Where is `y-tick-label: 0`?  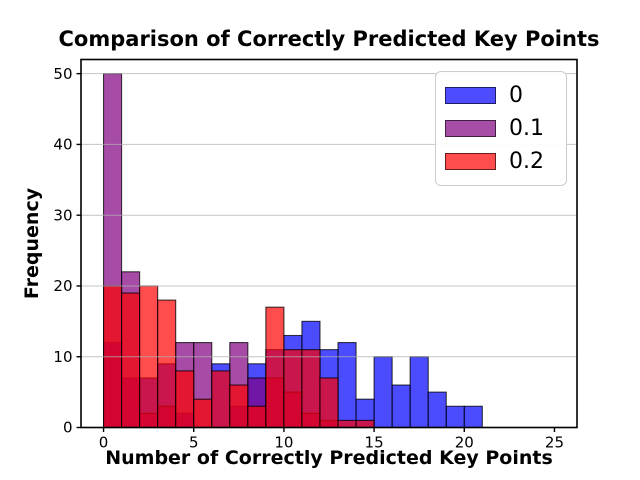
y-tick-label: 0 is located at coordinates (68, 428).